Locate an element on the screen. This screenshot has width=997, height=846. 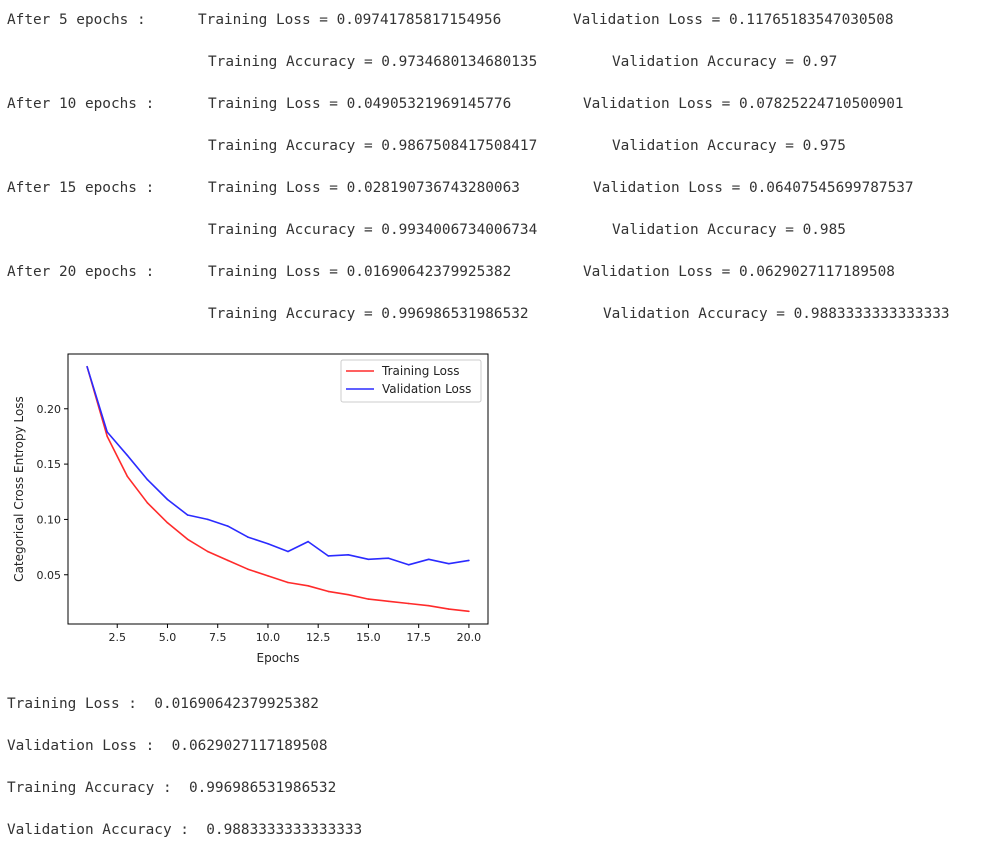
epoch-prefix: After 10 epochs : is located at coordinates (81, 104).